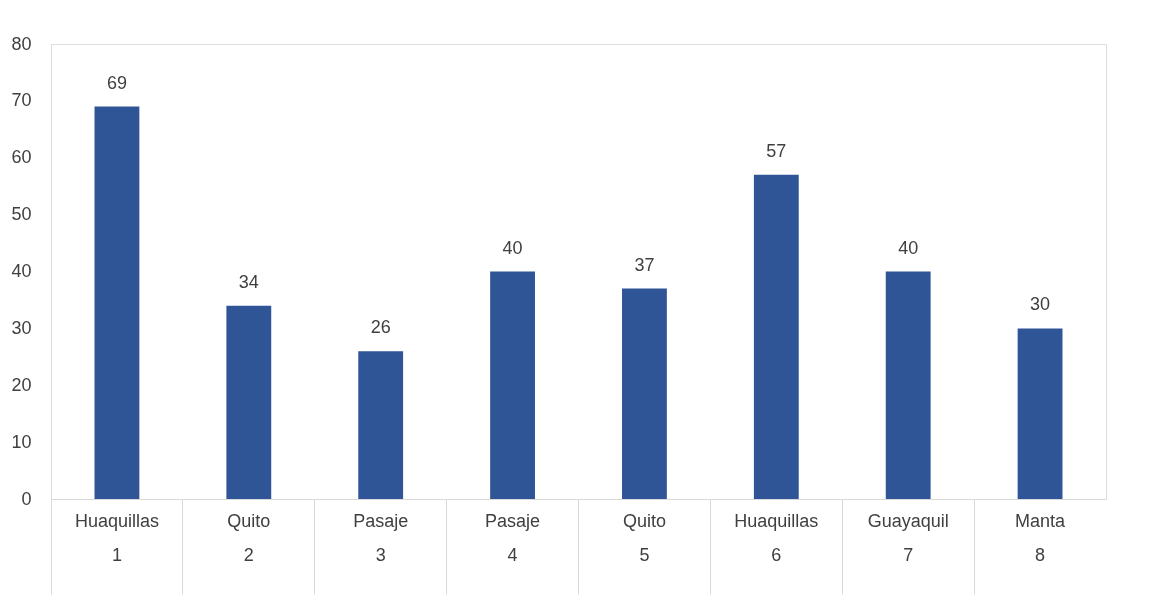 Image resolution: width=1158 pixels, height=605 pixels. What do you see at coordinates (1040, 304) in the screenshot?
I see `data-label: 30` at bounding box center [1040, 304].